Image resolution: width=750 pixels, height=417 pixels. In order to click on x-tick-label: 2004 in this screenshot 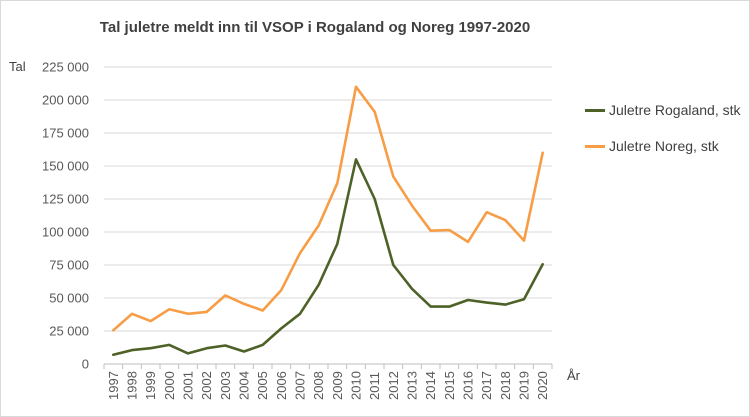, I will do `click(244, 385)`.